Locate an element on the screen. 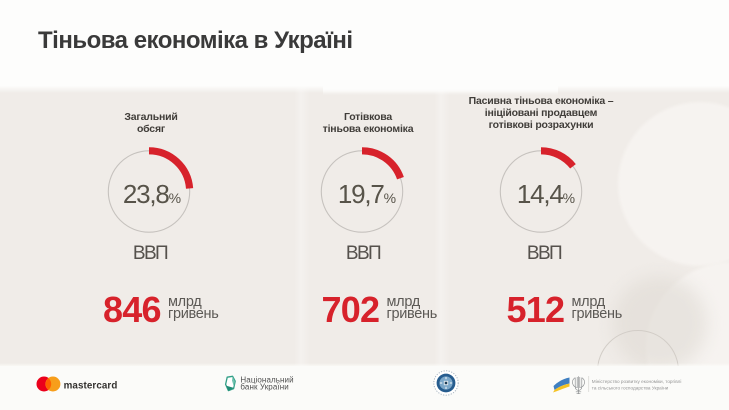  svg-text:та сільського господарства Укр: та сільського господарства України is located at coordinates (630, 388).